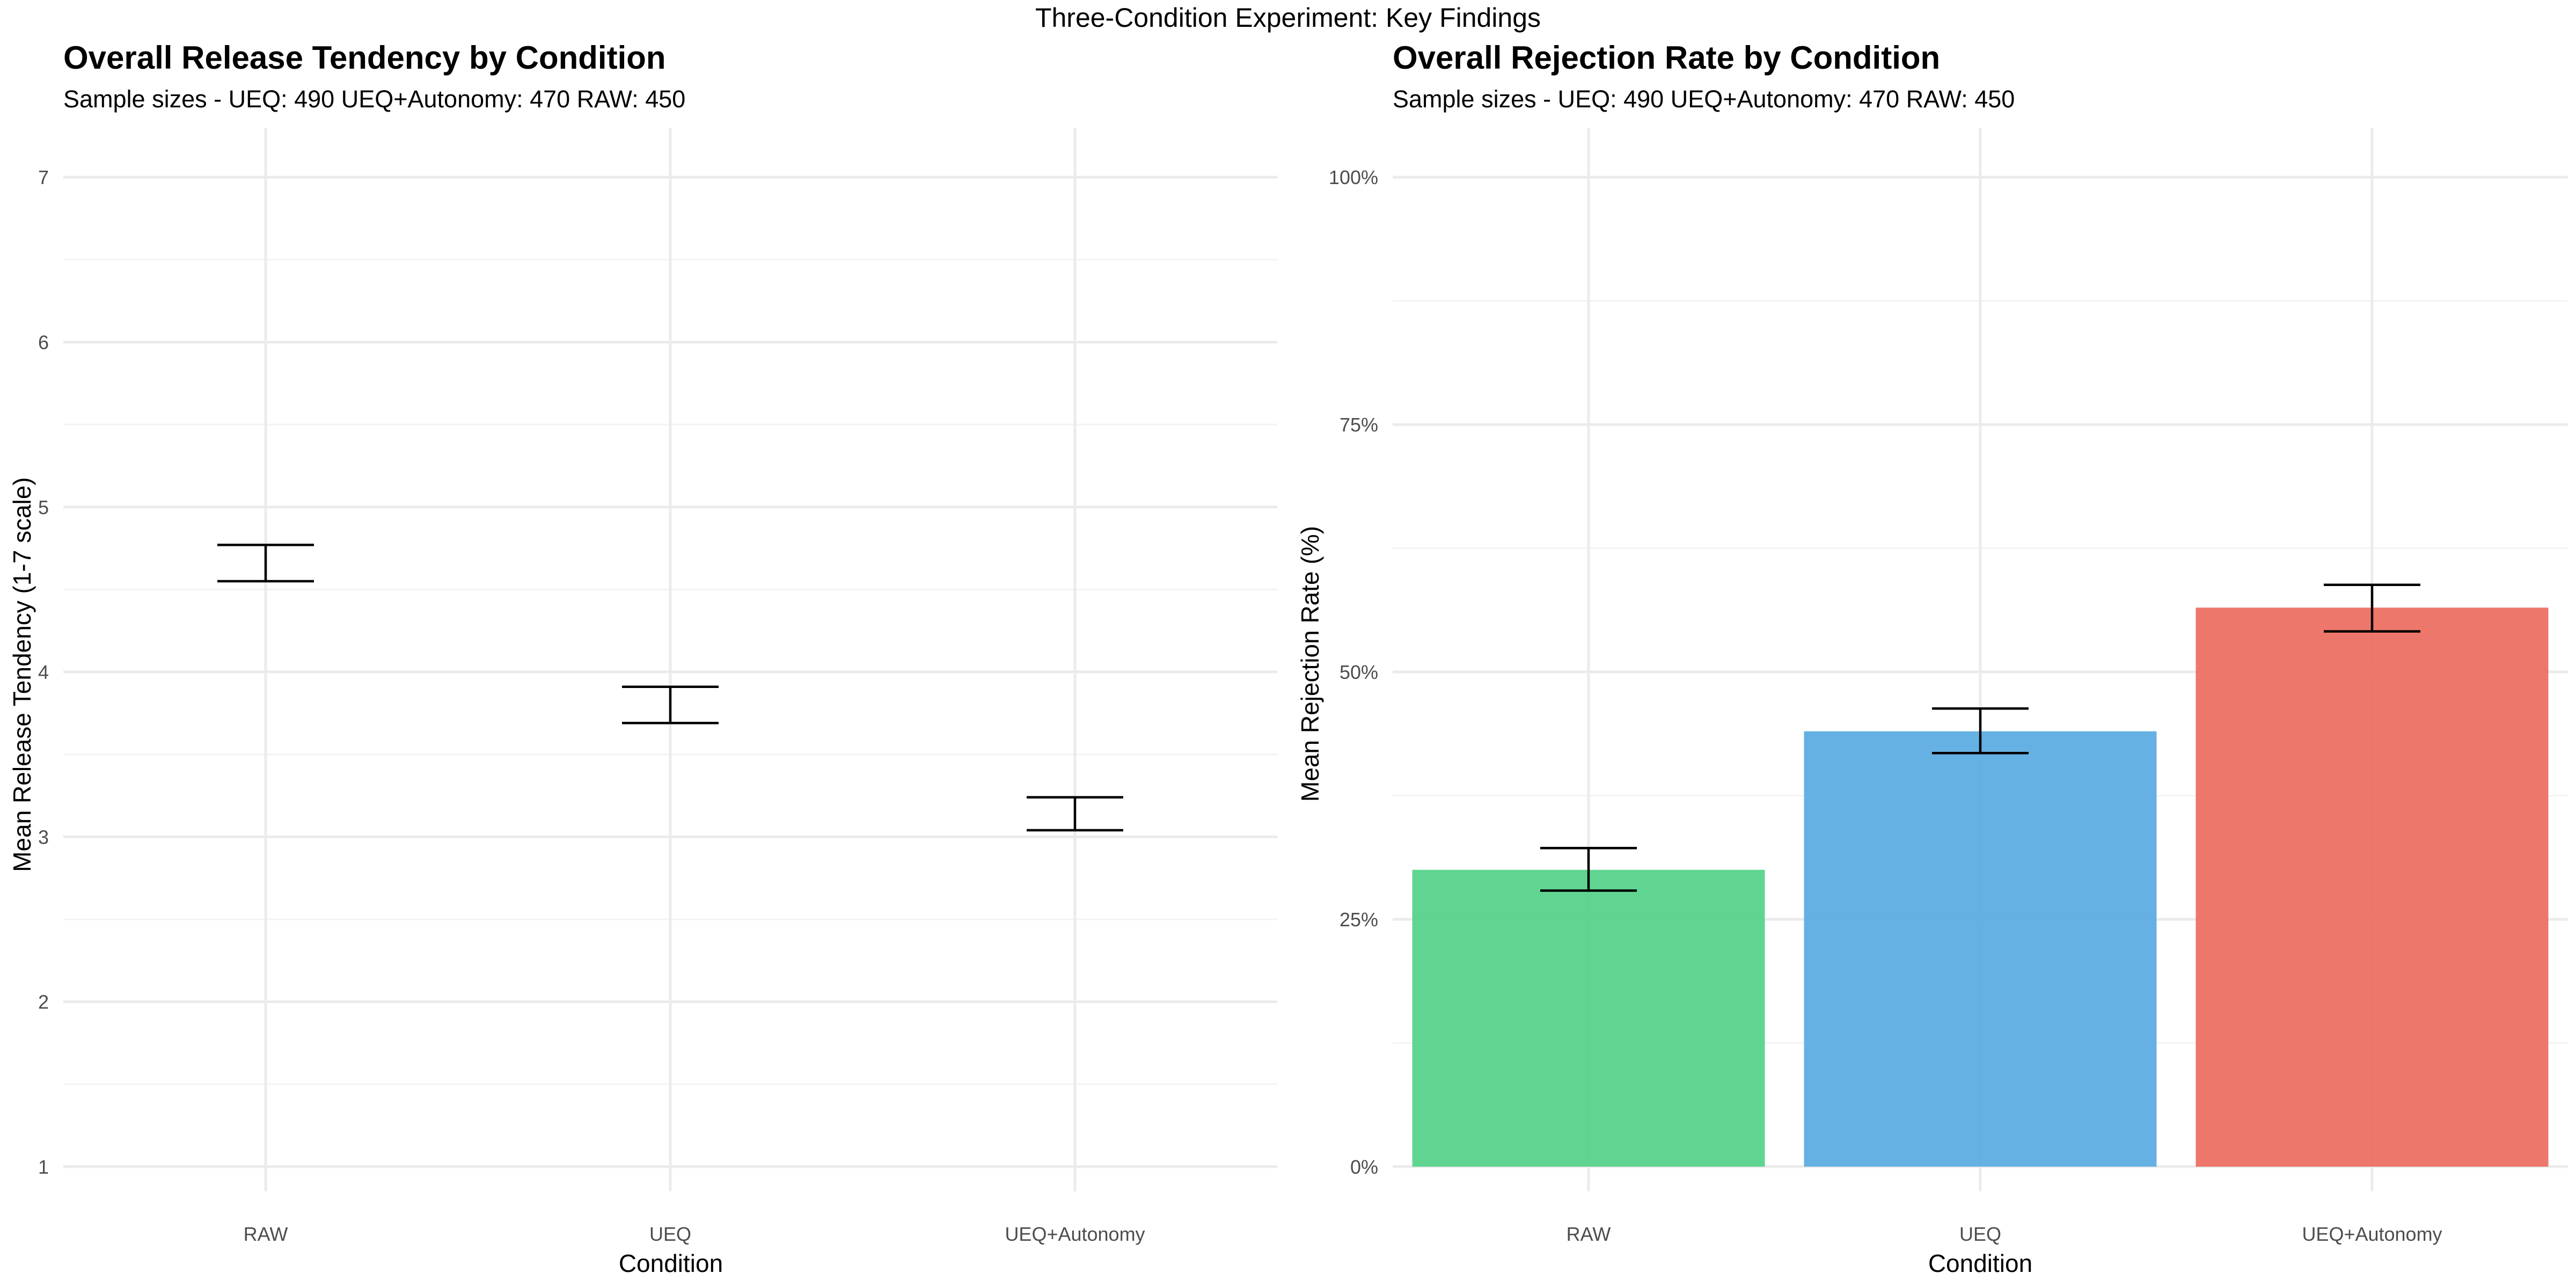 This screenshot has width=2576, height=1288. I want to click on release-tendency-y-tick-label: 4, so click(43, 672).